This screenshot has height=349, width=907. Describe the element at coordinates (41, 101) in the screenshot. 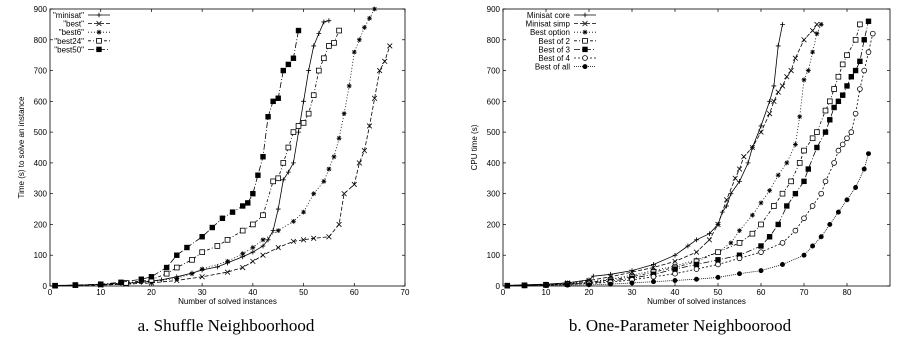

I see `y-tick-label: 600` at that location.